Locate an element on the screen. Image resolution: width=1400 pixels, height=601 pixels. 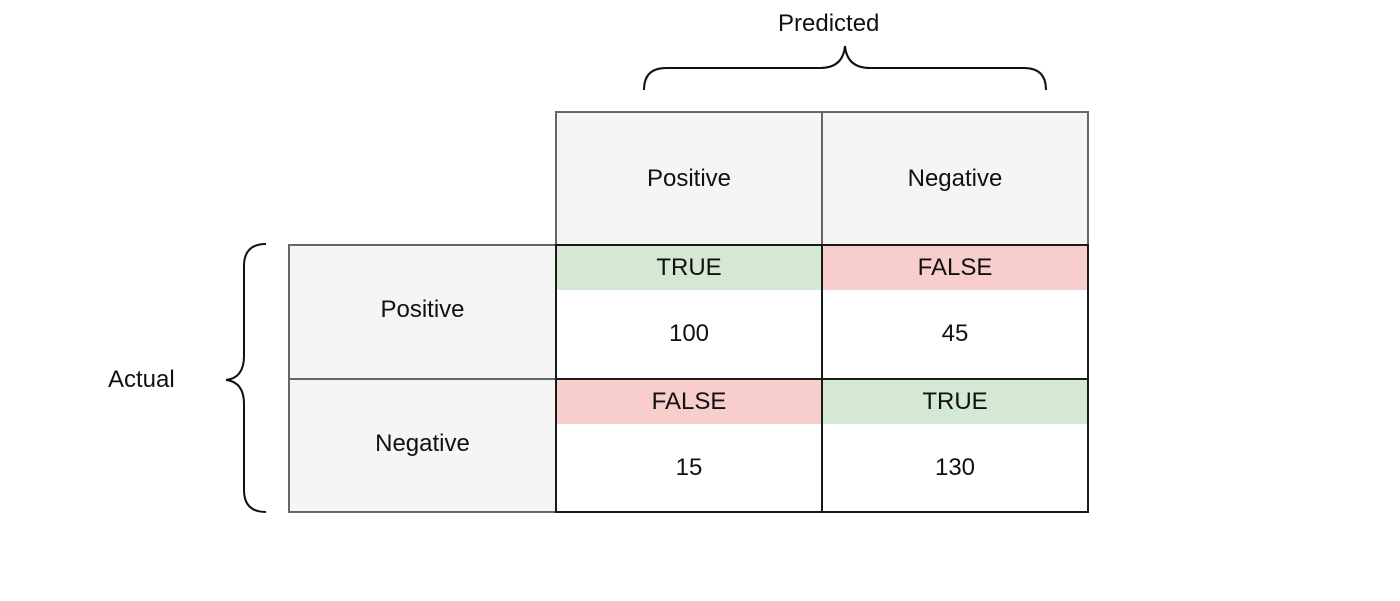
actual-brace is located at coordinates (246, 378).